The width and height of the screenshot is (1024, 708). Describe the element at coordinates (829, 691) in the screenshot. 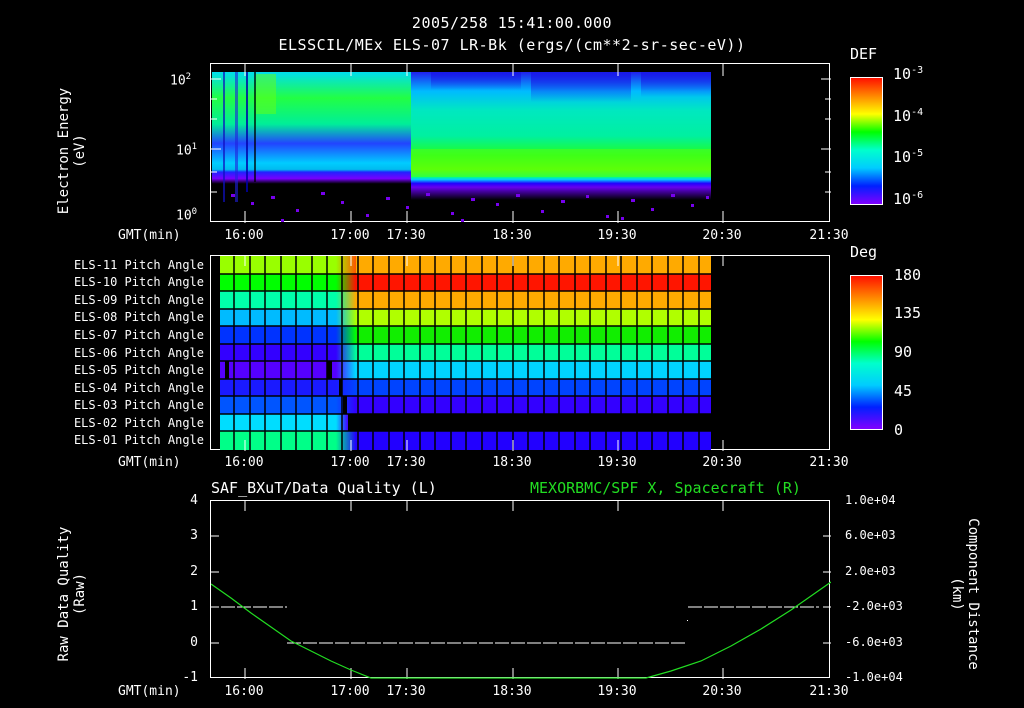

I see `p3-xtick-2130: 21:30` at that location.